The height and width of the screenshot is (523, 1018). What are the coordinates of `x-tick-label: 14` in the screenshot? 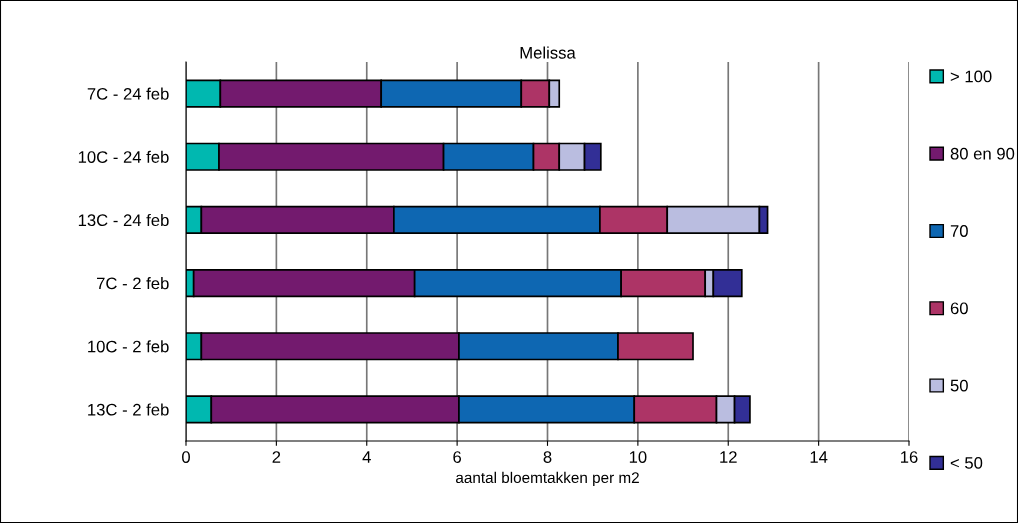 It's located at (819, 457).